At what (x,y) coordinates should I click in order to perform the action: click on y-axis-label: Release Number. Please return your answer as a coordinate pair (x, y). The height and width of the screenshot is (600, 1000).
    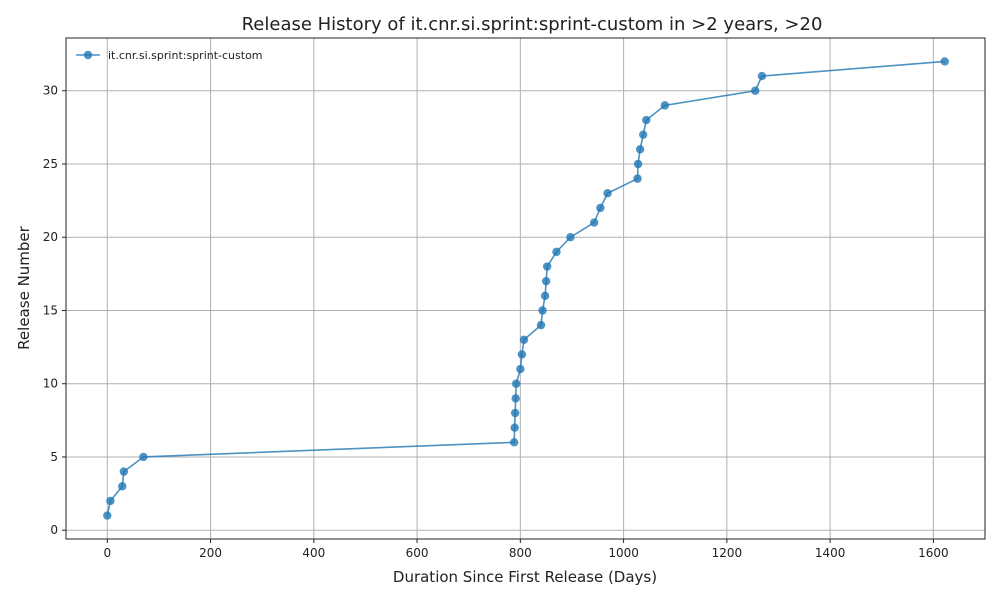
    Looking at the image, I should click on (24, 287).